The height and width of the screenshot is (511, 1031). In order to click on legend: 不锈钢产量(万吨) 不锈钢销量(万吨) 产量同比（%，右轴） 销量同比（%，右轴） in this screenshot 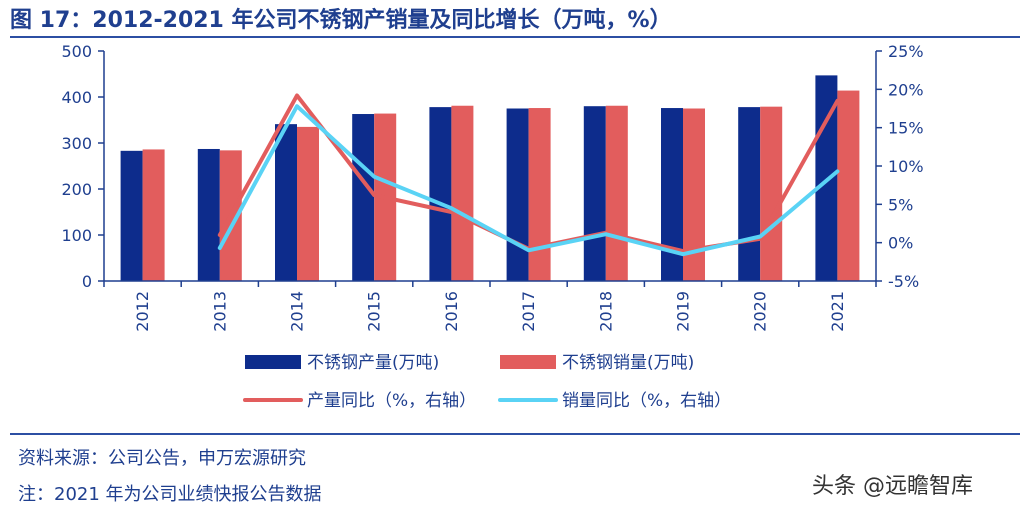, I will do `click(487, 382)`.